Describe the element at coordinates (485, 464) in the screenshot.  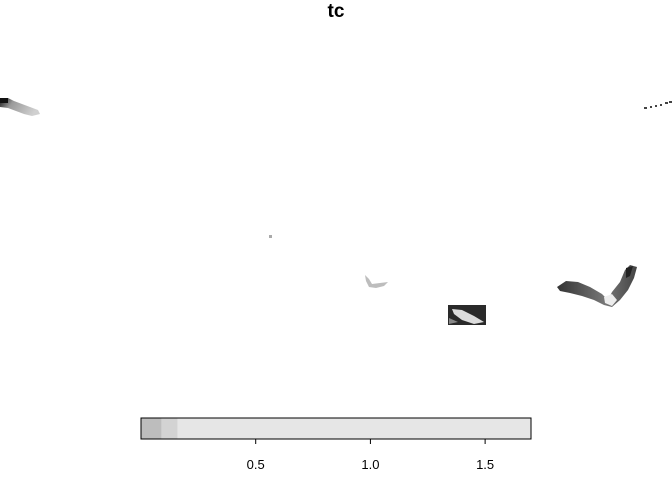
I see `legend-tick-label-2: 1.5` at that location.